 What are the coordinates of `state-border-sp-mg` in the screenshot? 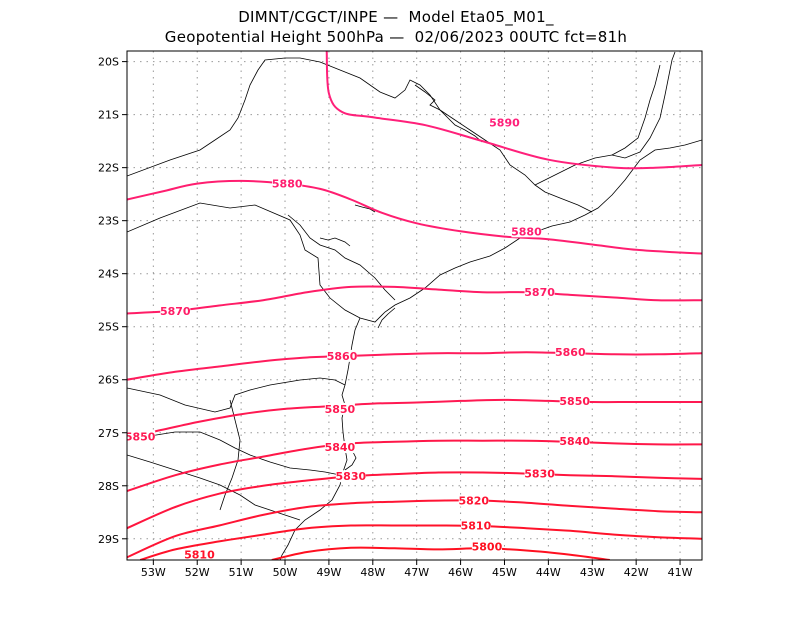 It's located at (401, 118).